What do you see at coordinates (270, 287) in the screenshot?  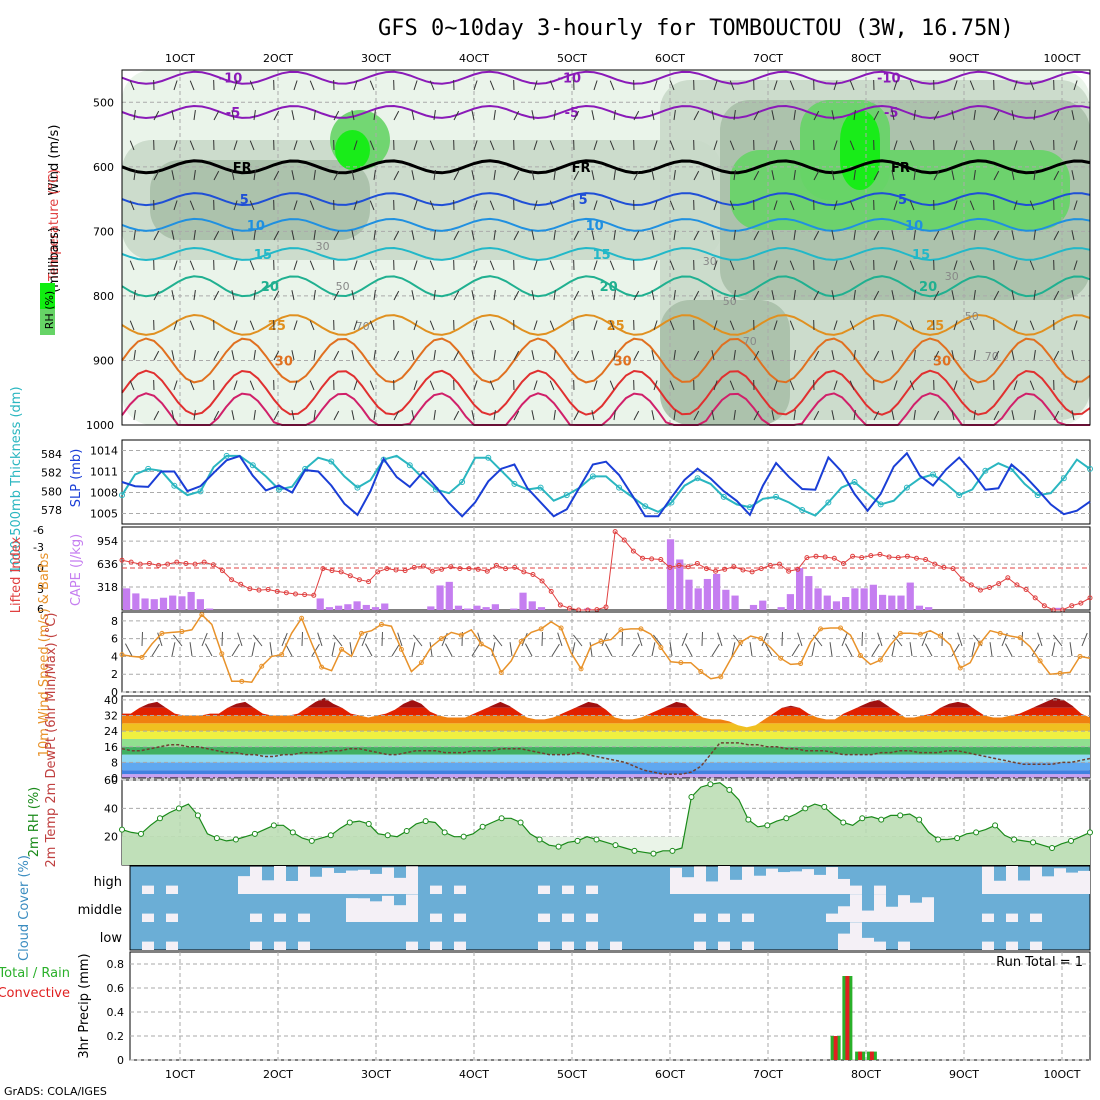 I see `contour-label: 20` at bounding box center [270, 287].